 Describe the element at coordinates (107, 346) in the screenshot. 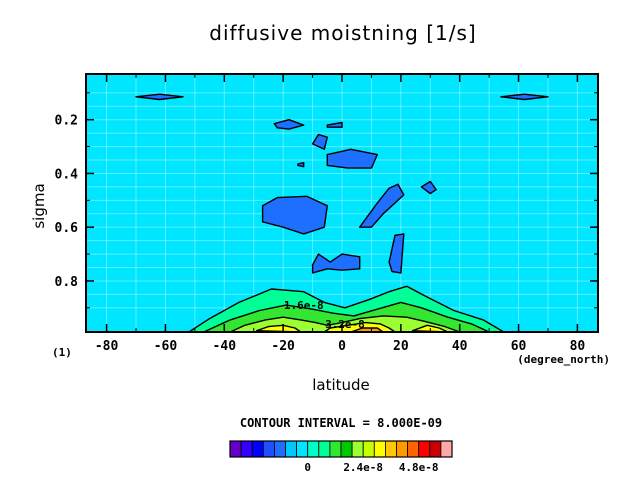

I see `x-tick-label: -80` at that location.